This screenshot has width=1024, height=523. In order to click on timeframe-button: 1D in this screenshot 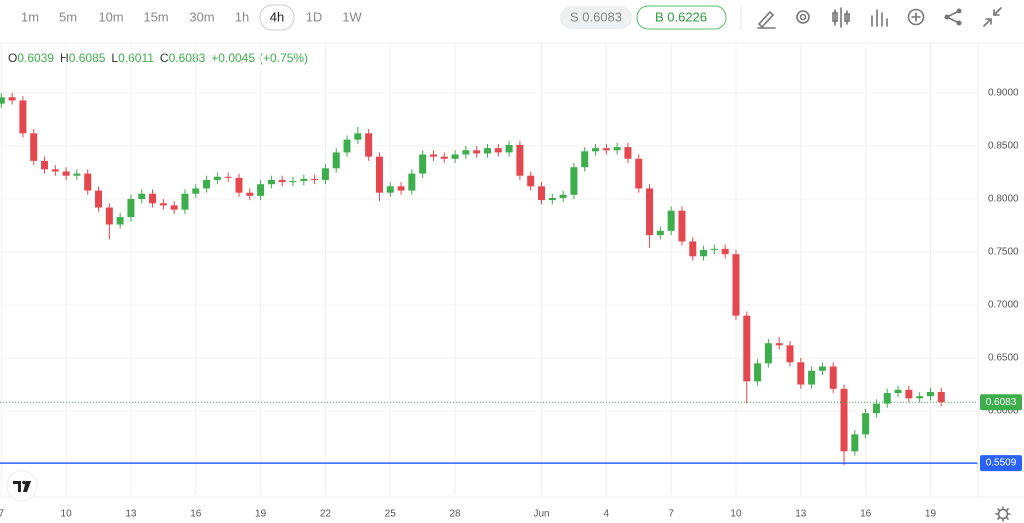, I will do `click(314, 16)`.